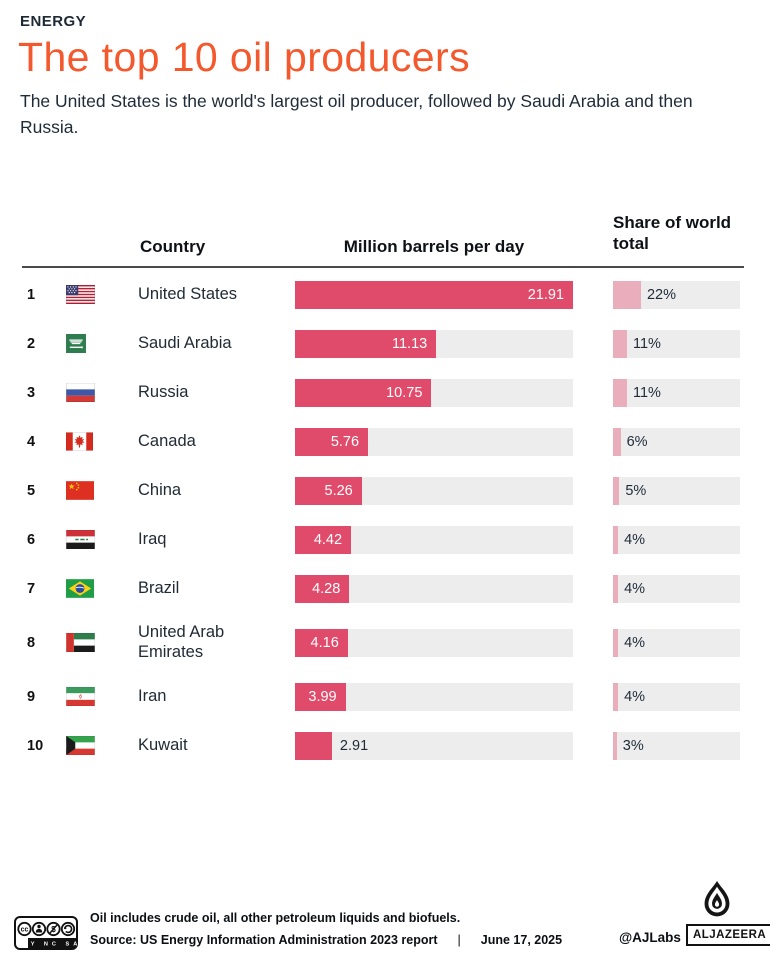 This screenshot has width=770, height=962. Describe the element at coordinates (434, 490) in the screenshot. I see `production-bar: 5.26` at that location.